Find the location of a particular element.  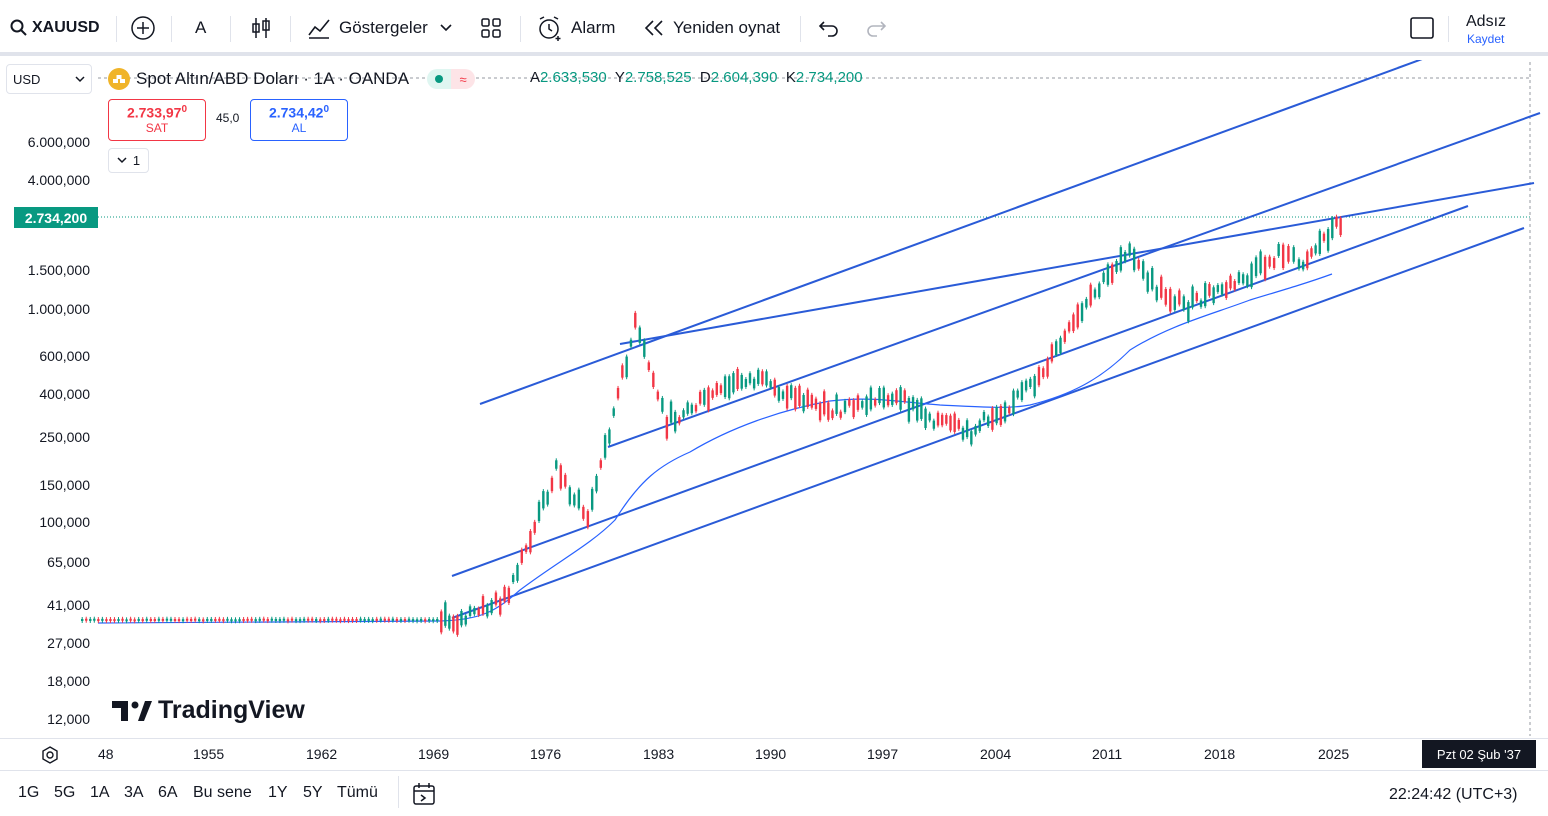

range-button: 1G is located at coordinates (29, 792).